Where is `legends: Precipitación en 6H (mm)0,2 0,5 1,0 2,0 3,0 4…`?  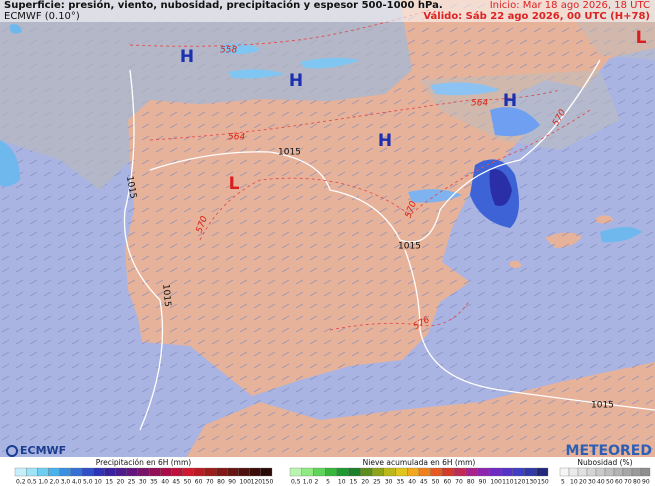 legends: Precipitación en 6H (mm)0,2 0,5 1,0 2,0 3,0 4… is located at coordinates (332, 472).